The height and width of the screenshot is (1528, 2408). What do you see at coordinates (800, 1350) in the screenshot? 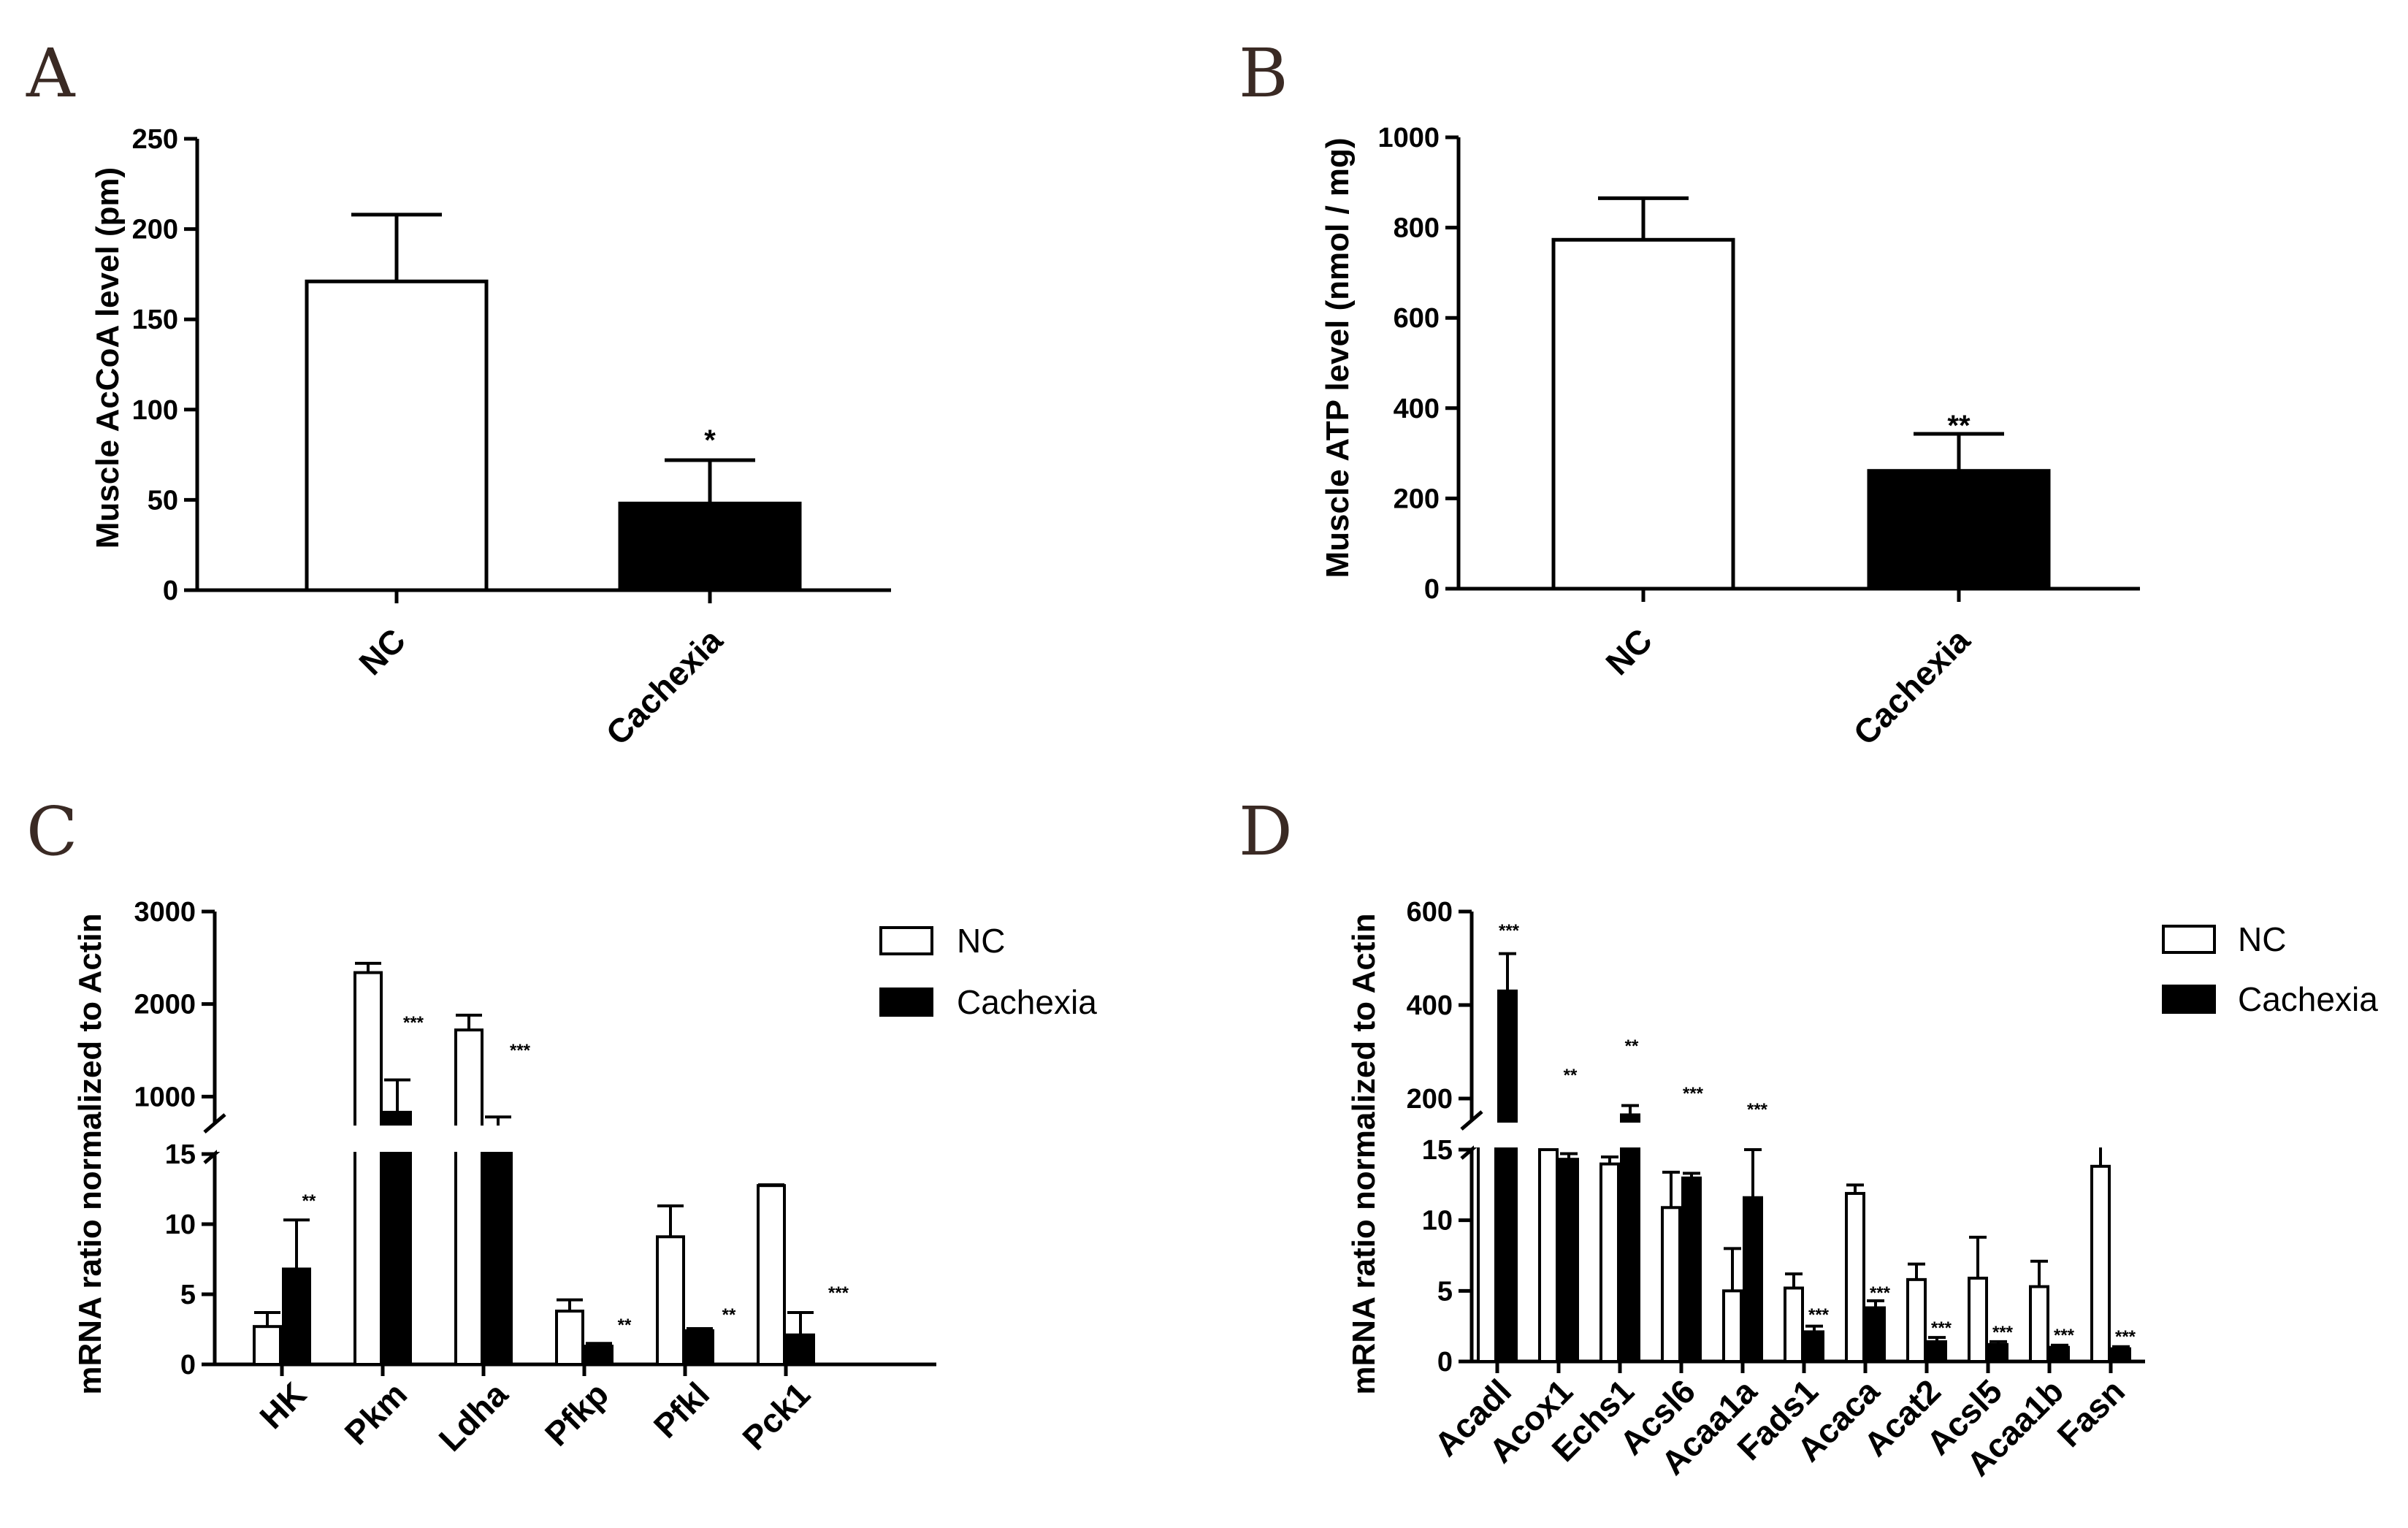
I see `bar-pck1-cachexia` at bounding box center [800, 1350].